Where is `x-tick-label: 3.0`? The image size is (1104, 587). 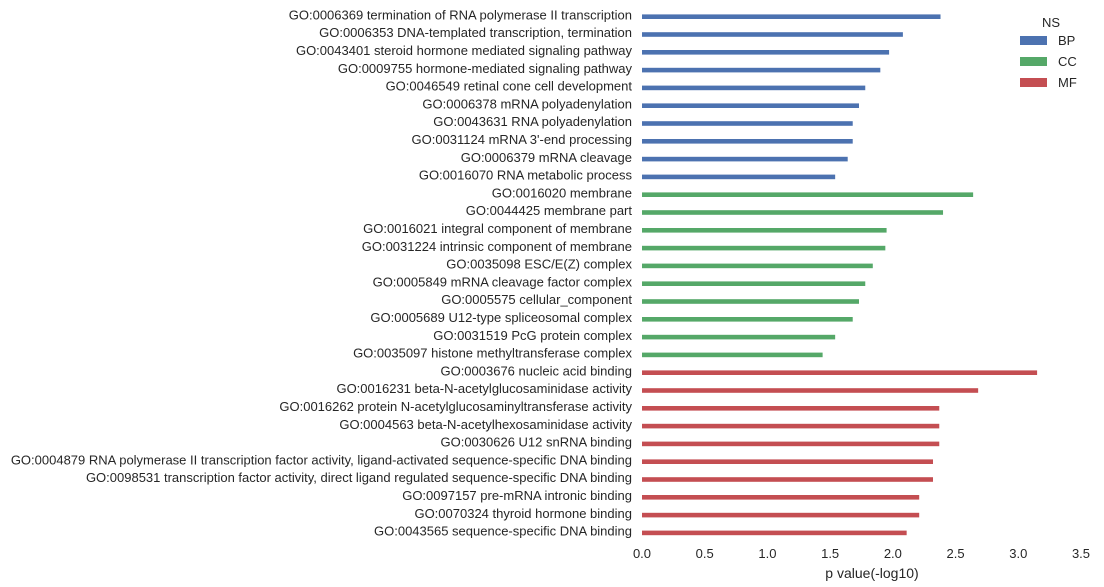
x-tick-label: 3.0 is located at coordinates (1018, 553).